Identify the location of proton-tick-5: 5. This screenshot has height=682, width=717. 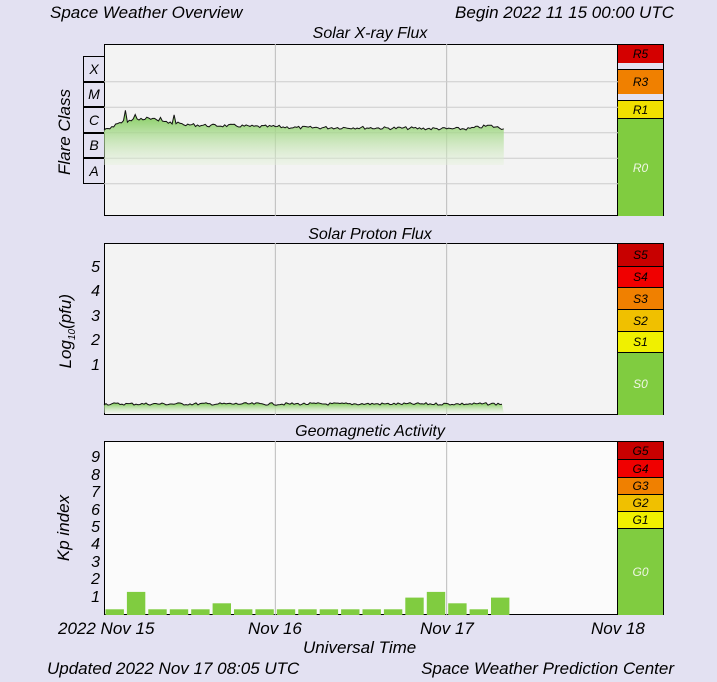
(95, 267).